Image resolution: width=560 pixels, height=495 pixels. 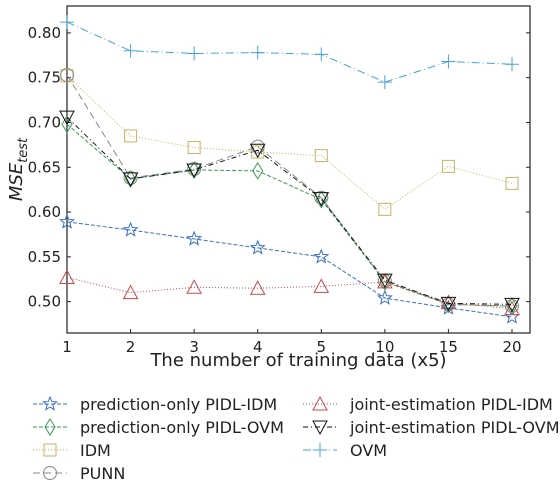 I want to click on y-tick-label: 0.60, so click(x=44, y=212).